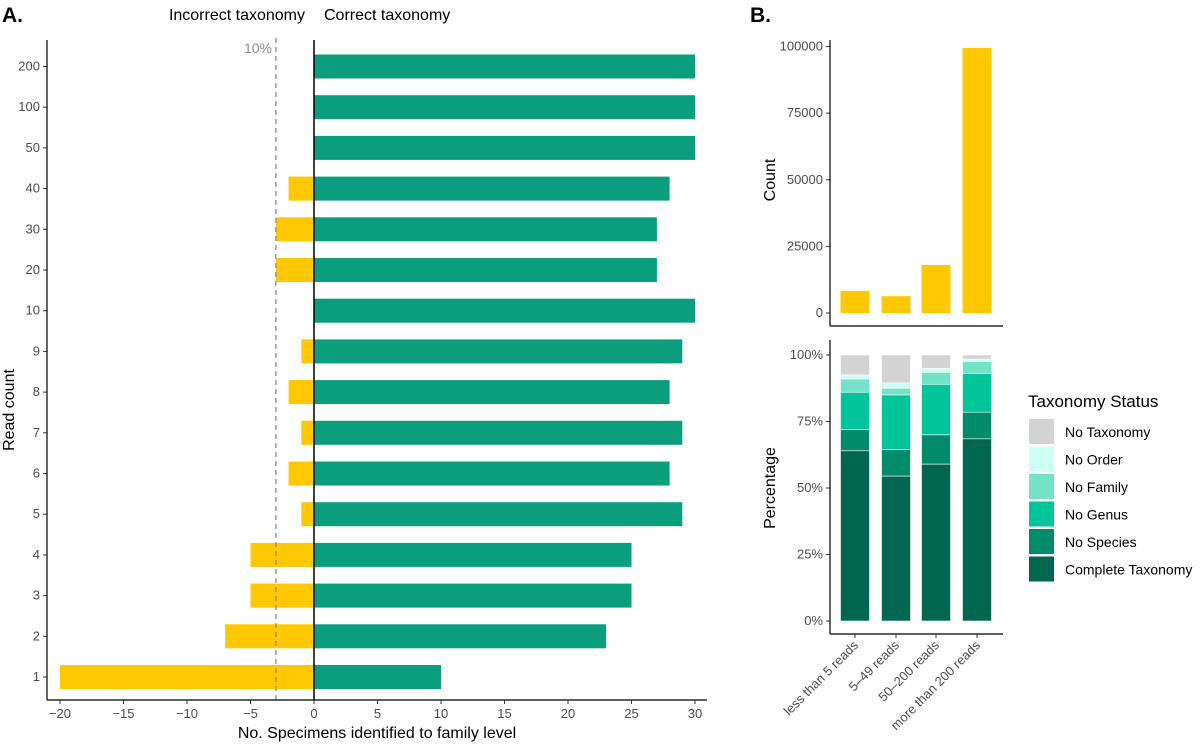 This screenshot has height=755, width=1200. What do you see at coordinates (36, 676) in the screenshot?
I see `y-tick-label-1: 1` at bounding box center [36, 676].